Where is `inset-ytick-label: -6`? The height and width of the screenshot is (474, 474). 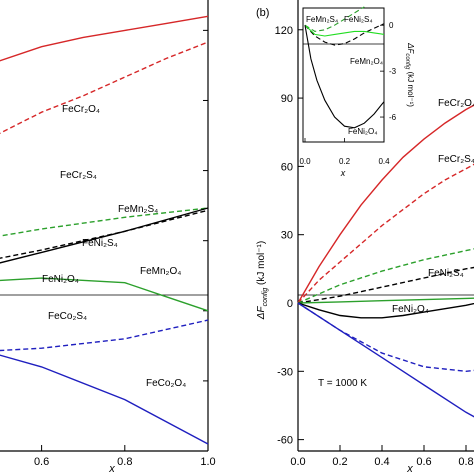
inset-ytick-label: -6 is located at coordinates (393, 117).